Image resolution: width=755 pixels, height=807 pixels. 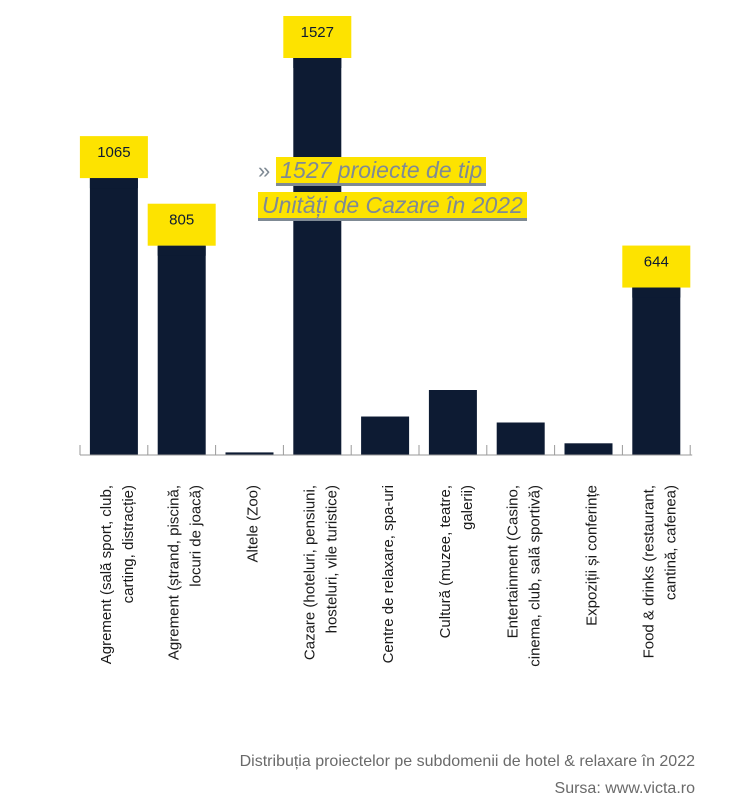 I want to click on category-label-line: carting, distracție), so click(x=128, y=544).